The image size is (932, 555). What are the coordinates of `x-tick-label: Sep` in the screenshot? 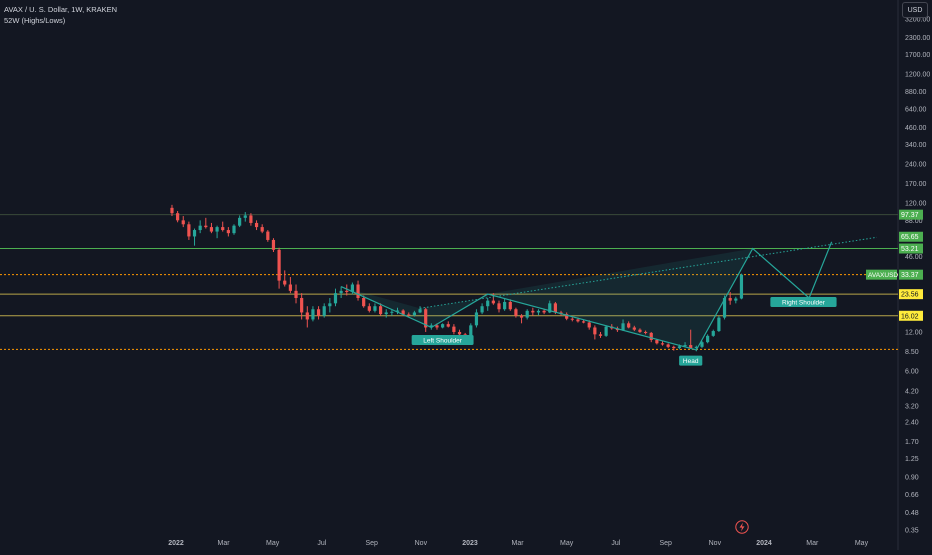 It's located at (371, 543).